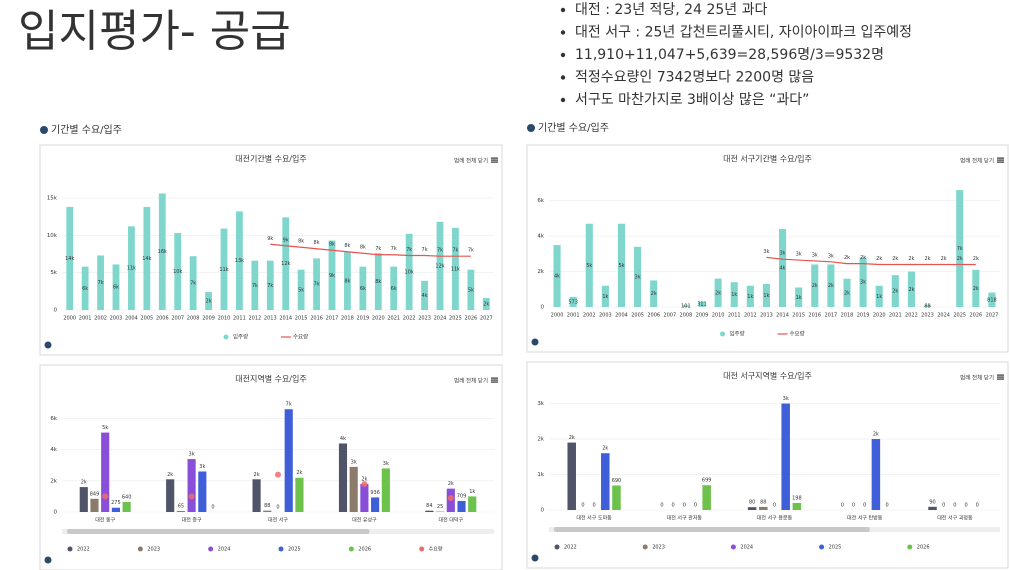 The image size is (1010, 570). I want to click on bar-value-label: 6k, so click(116, 288).